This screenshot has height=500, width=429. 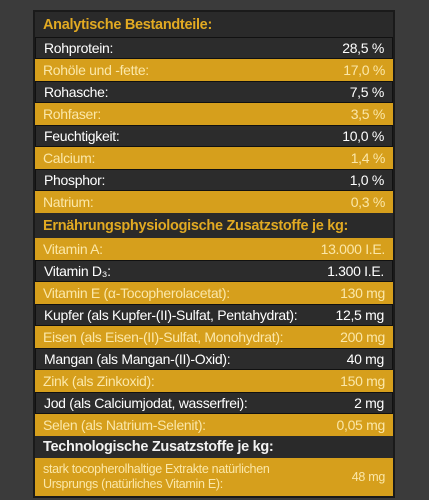 I want to click on table-row: Natrium: 0,3 %, so click(x=214, y=202).